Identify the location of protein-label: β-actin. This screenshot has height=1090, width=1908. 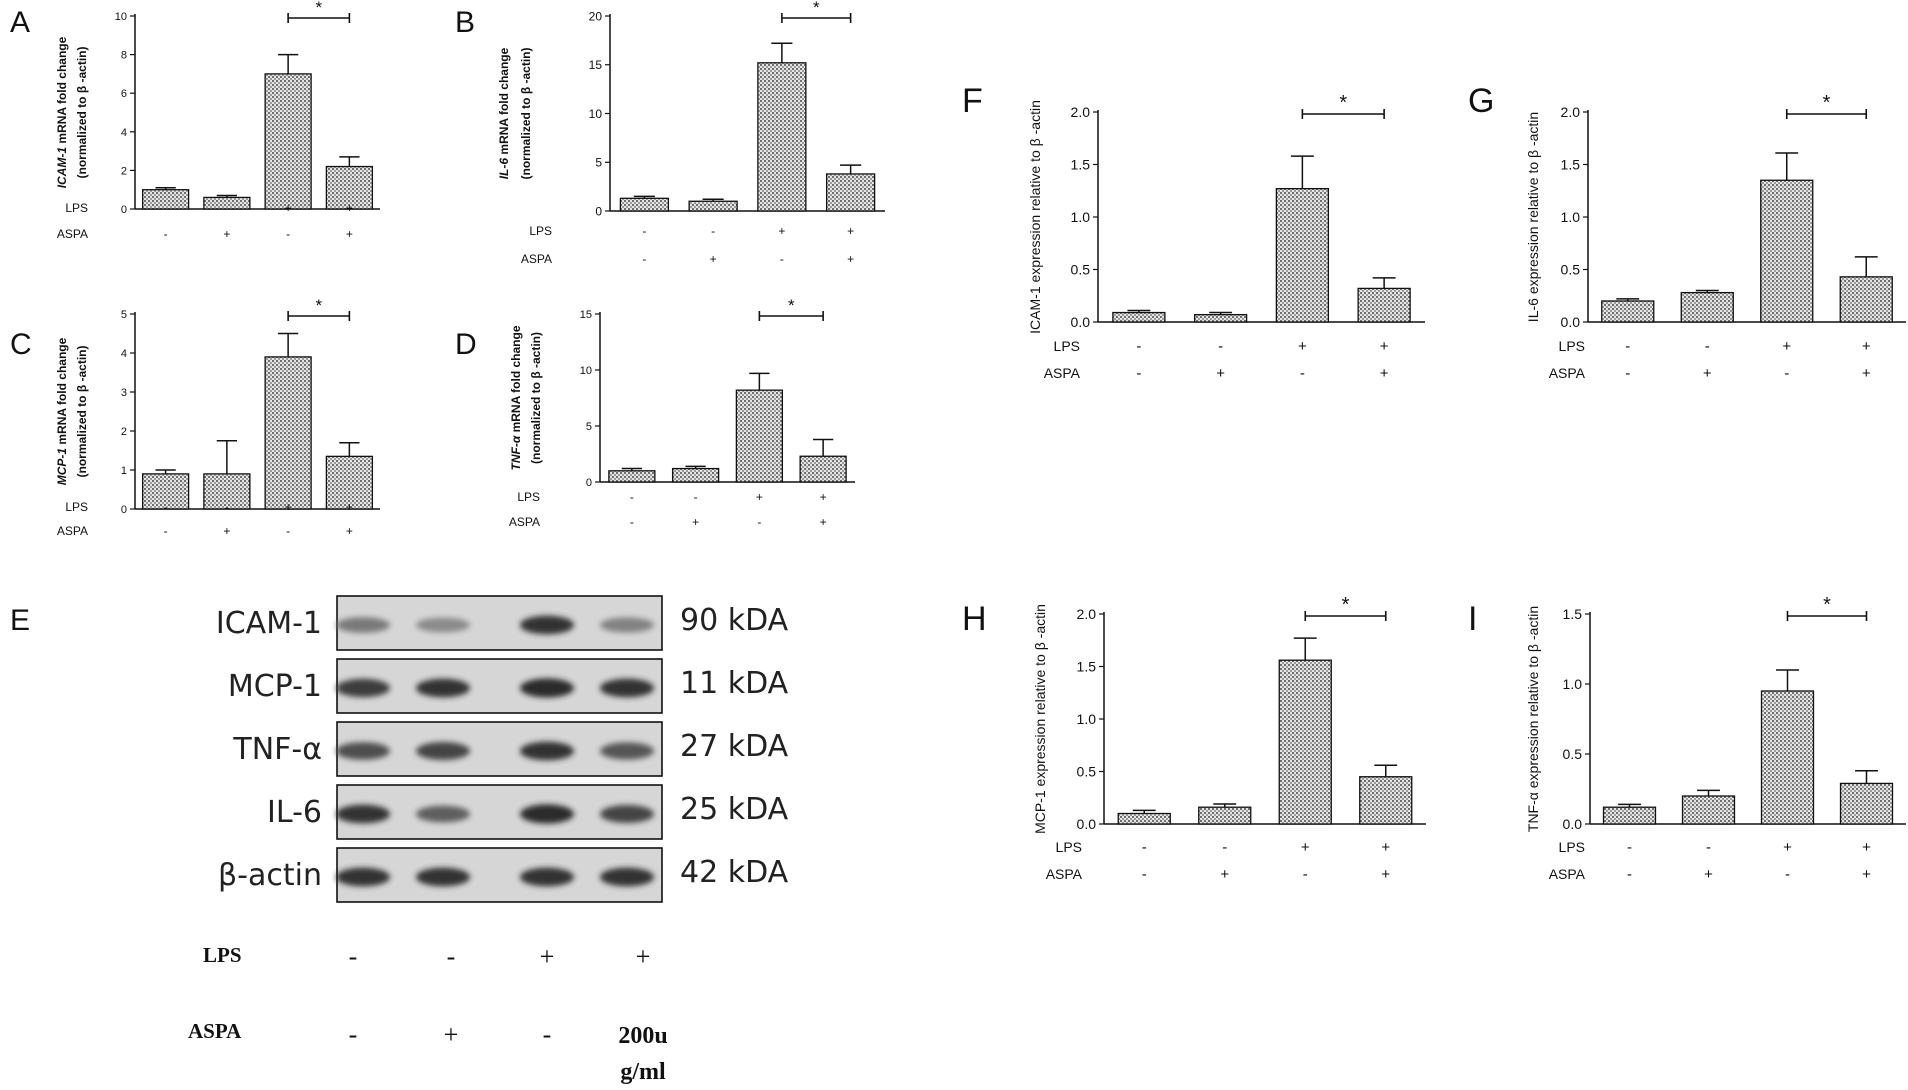
(270, 875).